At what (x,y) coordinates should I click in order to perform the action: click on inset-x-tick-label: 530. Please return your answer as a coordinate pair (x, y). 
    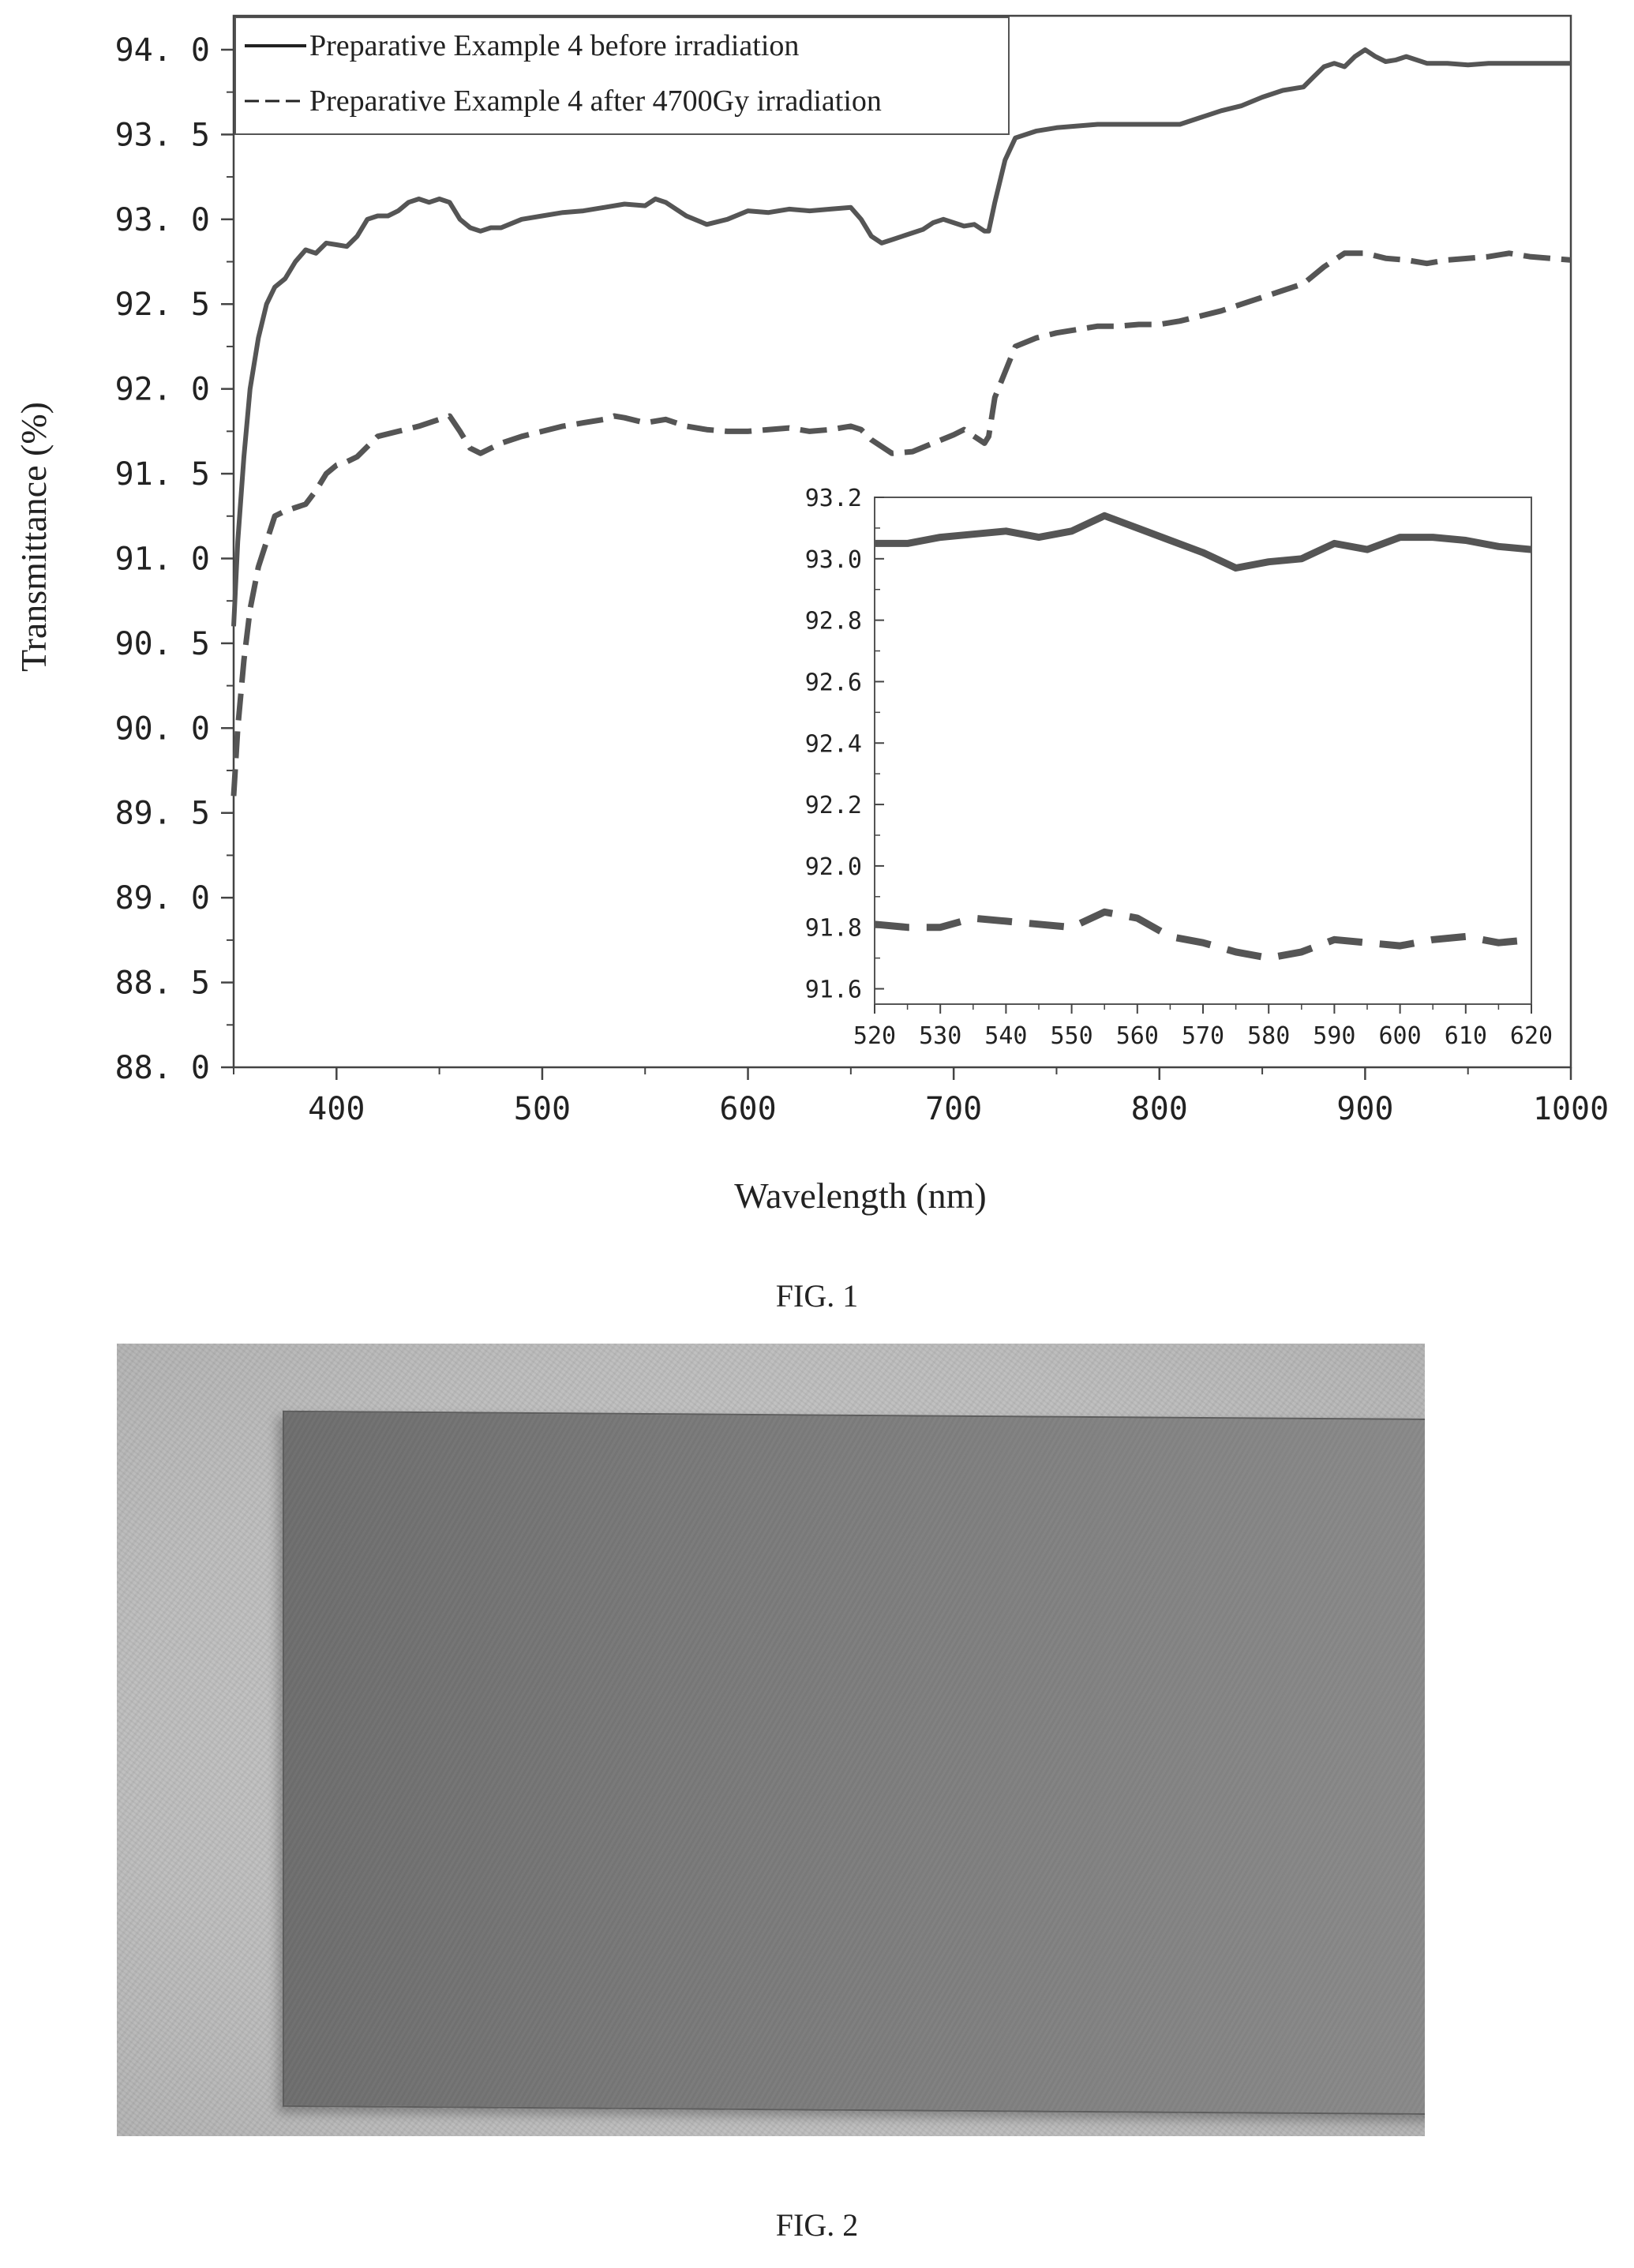
    Looking at the image, I should click on (940, 1036).